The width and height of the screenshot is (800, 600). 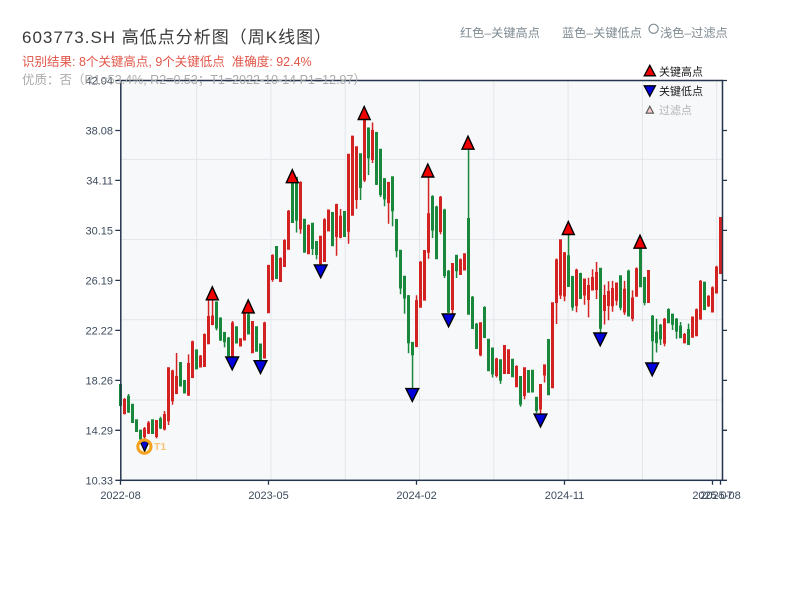 What do you see at coordinates (160, 447) in the screenshot?
I see `svg-text: T1` at bounding box center [160, 447].